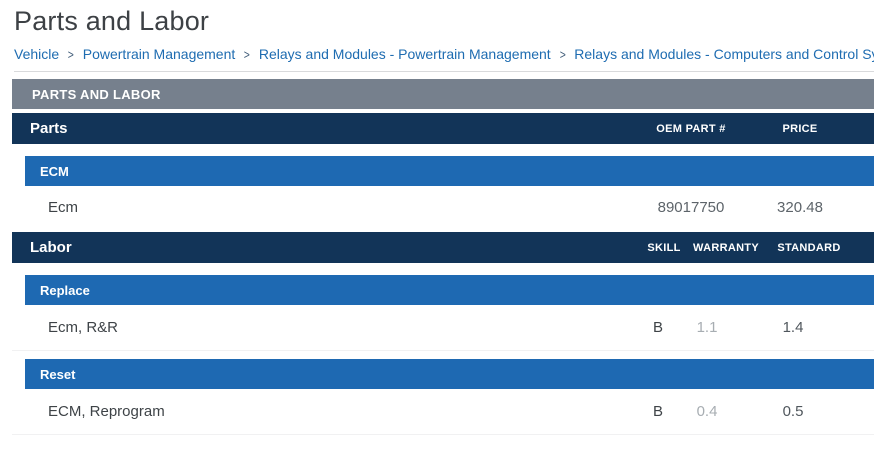 This screenshot has height=471, width=874. Describe the element at coordinates (691, 207) in the screenshot. I see `part-oem-number: 89017750` at that location.